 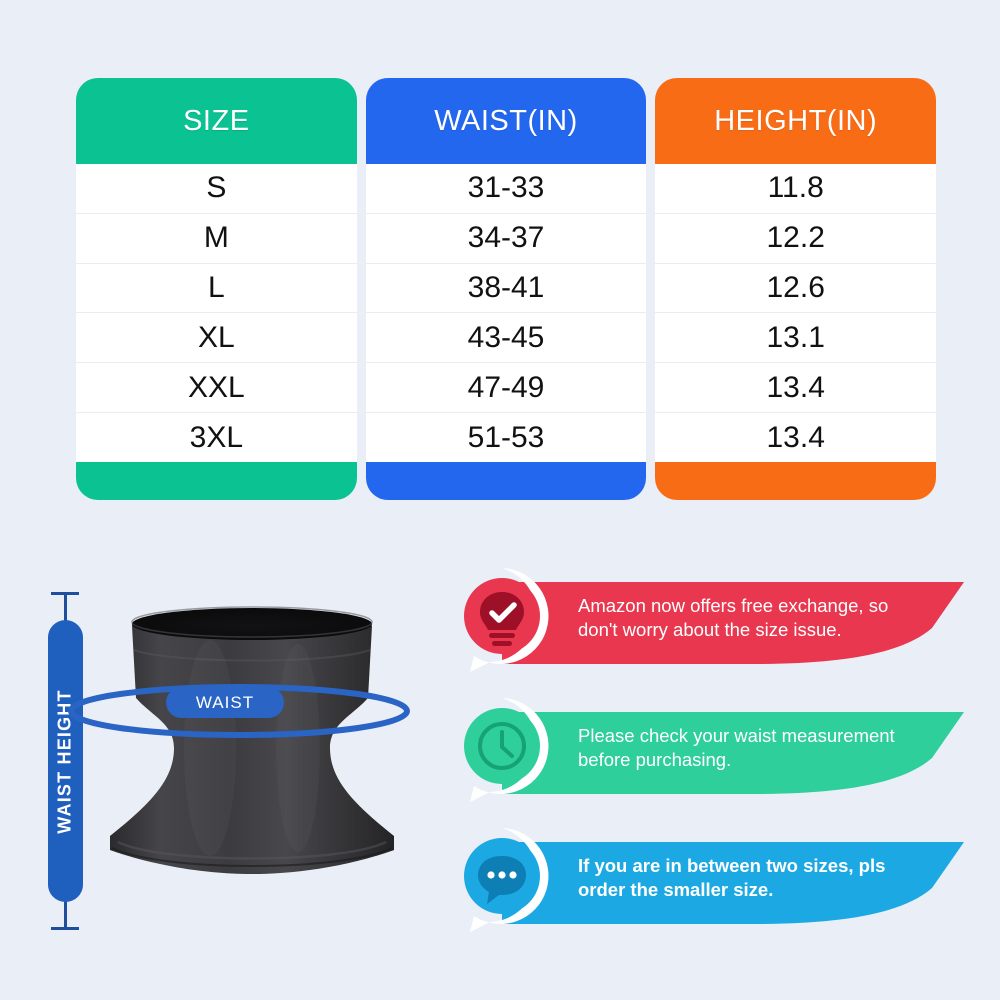 What do you see at coordinates (506, 121) in the screenshot?
I see `column-header-waist: WAIST(IN)` at bounding box center [506, 121].